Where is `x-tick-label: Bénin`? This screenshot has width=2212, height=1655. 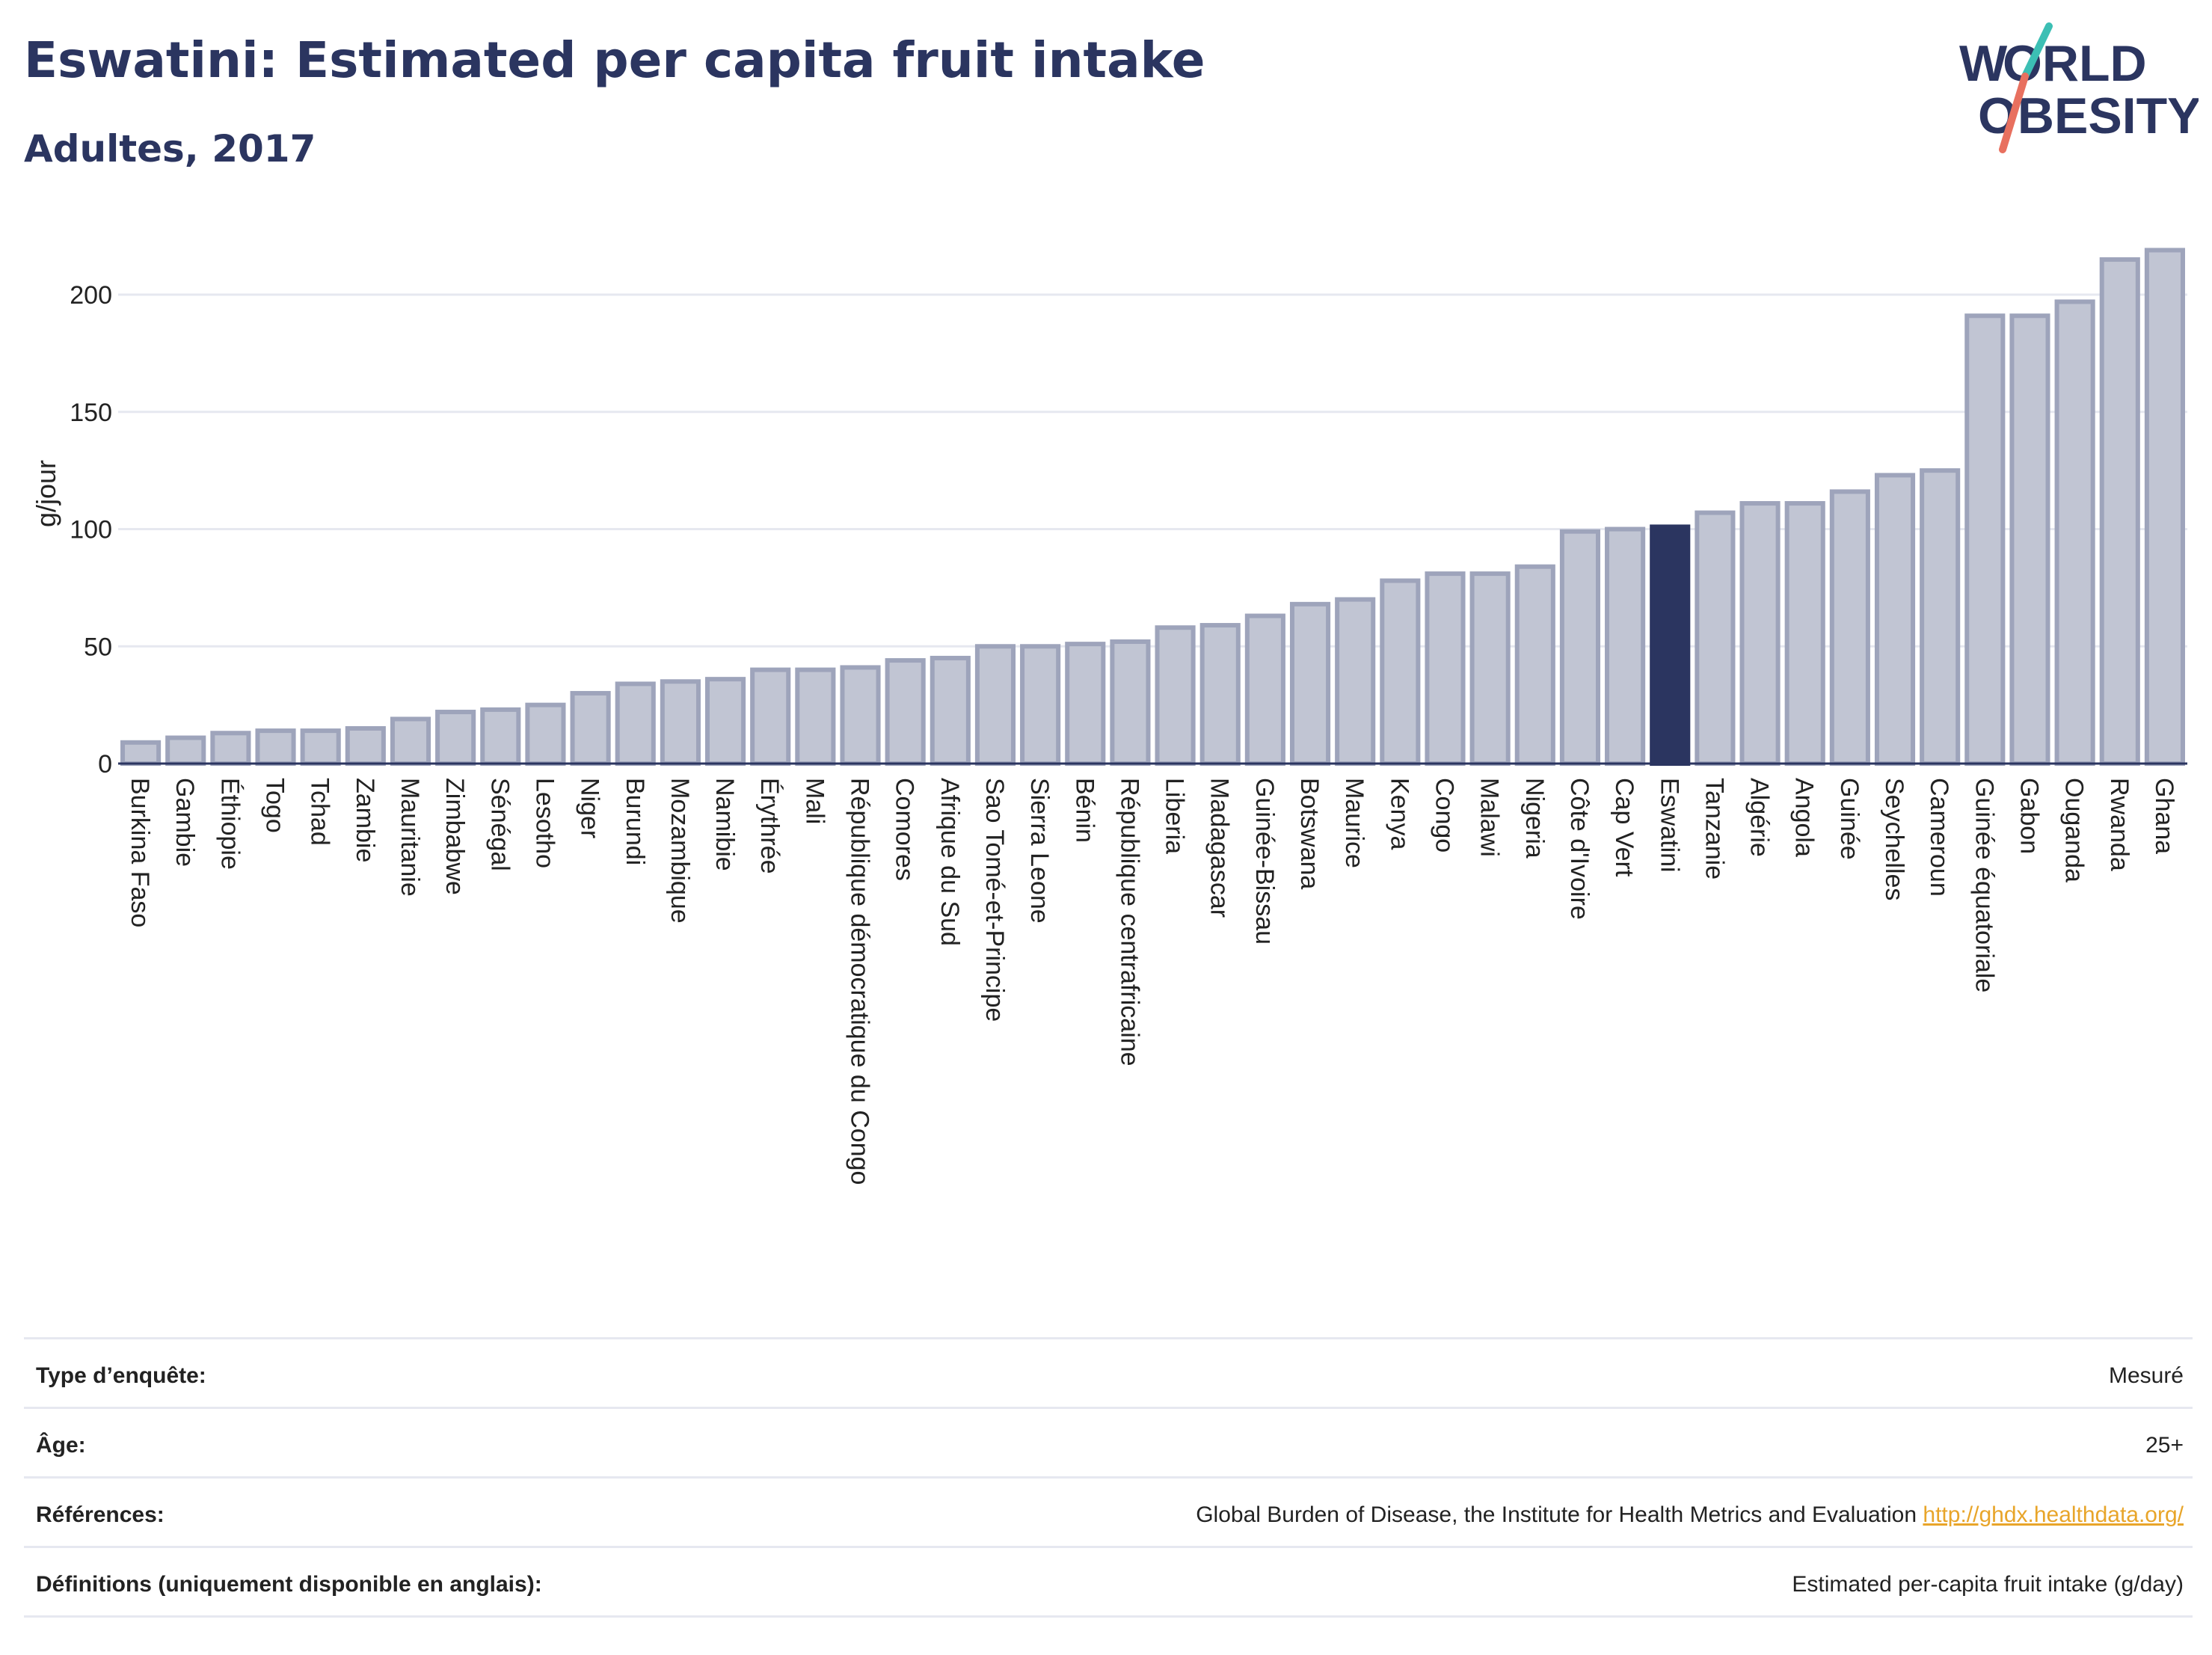 x-tick-label: Bénin is located at coordinates (1084, 810).